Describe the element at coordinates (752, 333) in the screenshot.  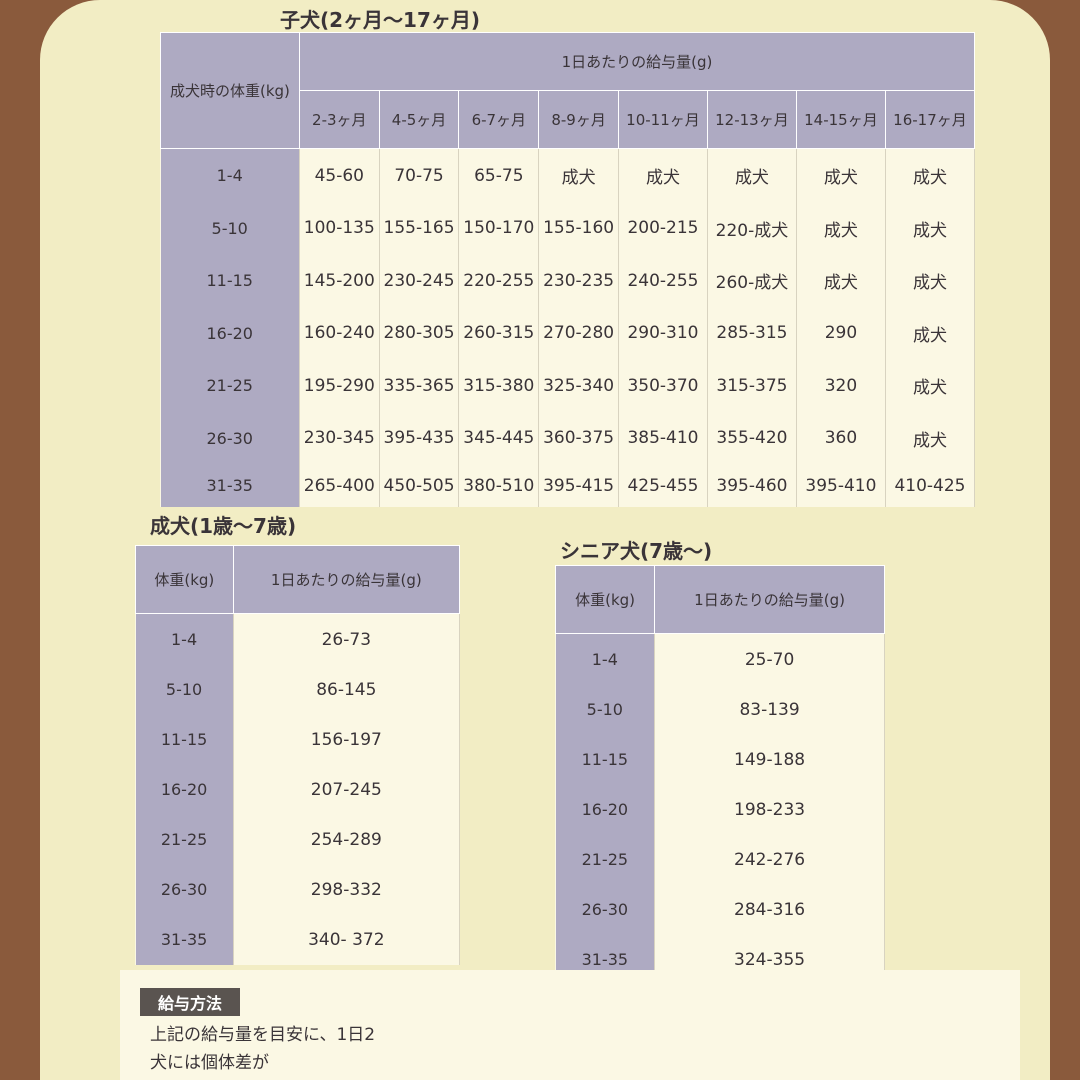
I see `amount-cell: 285-315` at that location.